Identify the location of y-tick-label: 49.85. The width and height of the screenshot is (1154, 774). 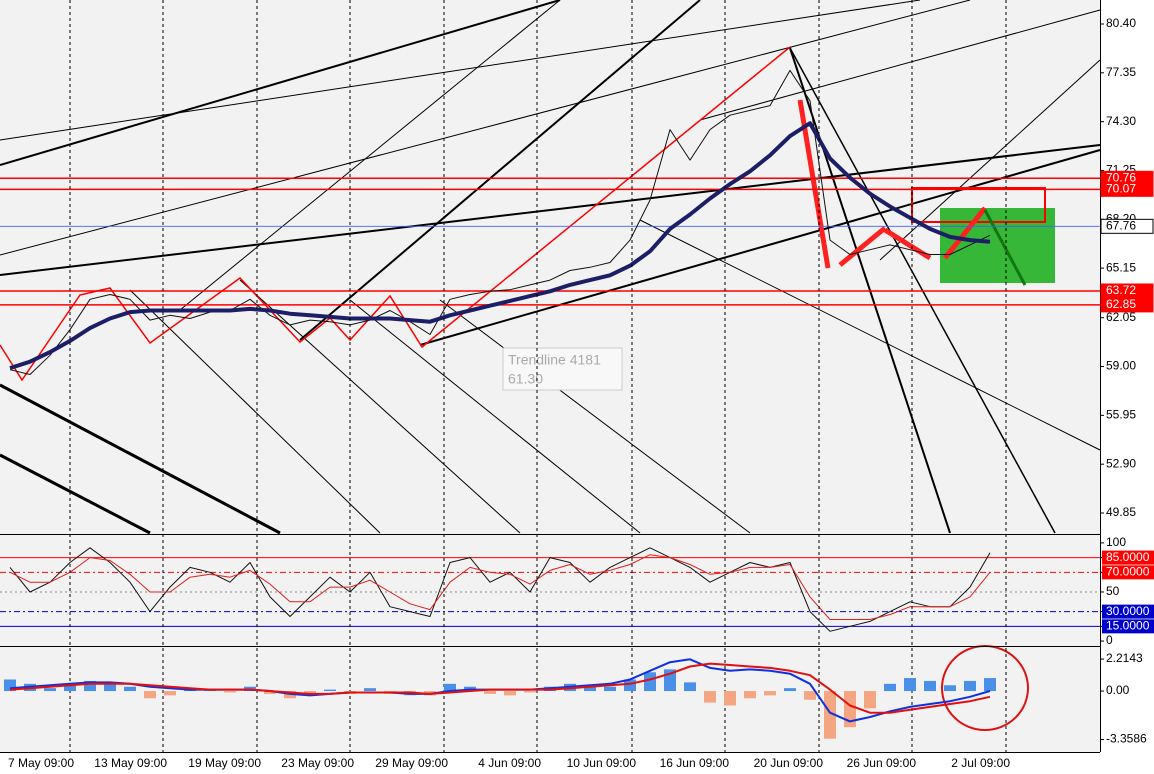
(1121, 512).